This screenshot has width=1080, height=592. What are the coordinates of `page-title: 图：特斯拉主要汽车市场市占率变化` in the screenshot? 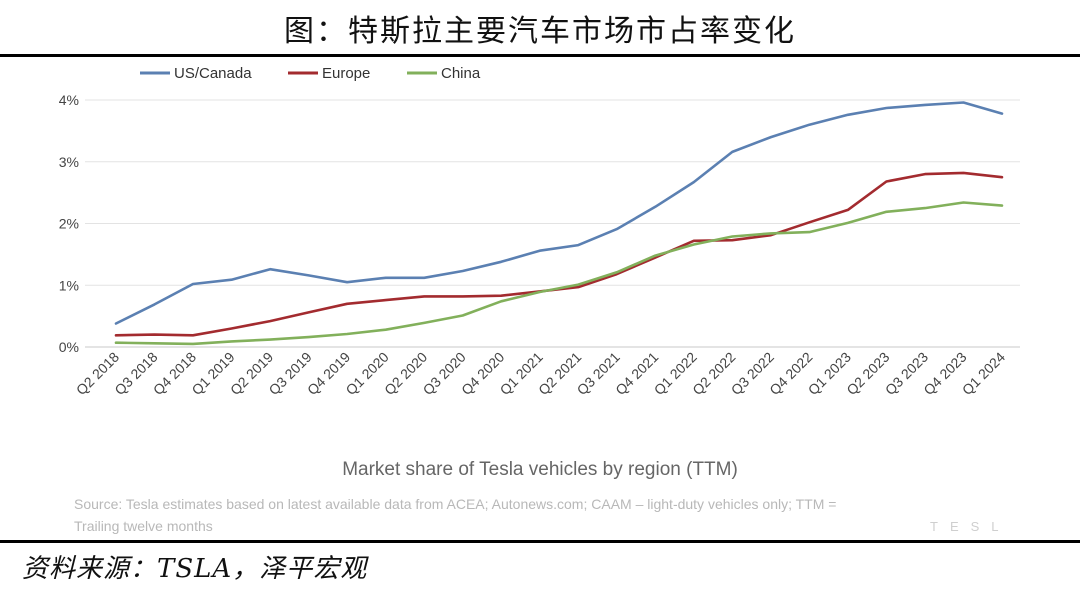 It's located at (540, 31).